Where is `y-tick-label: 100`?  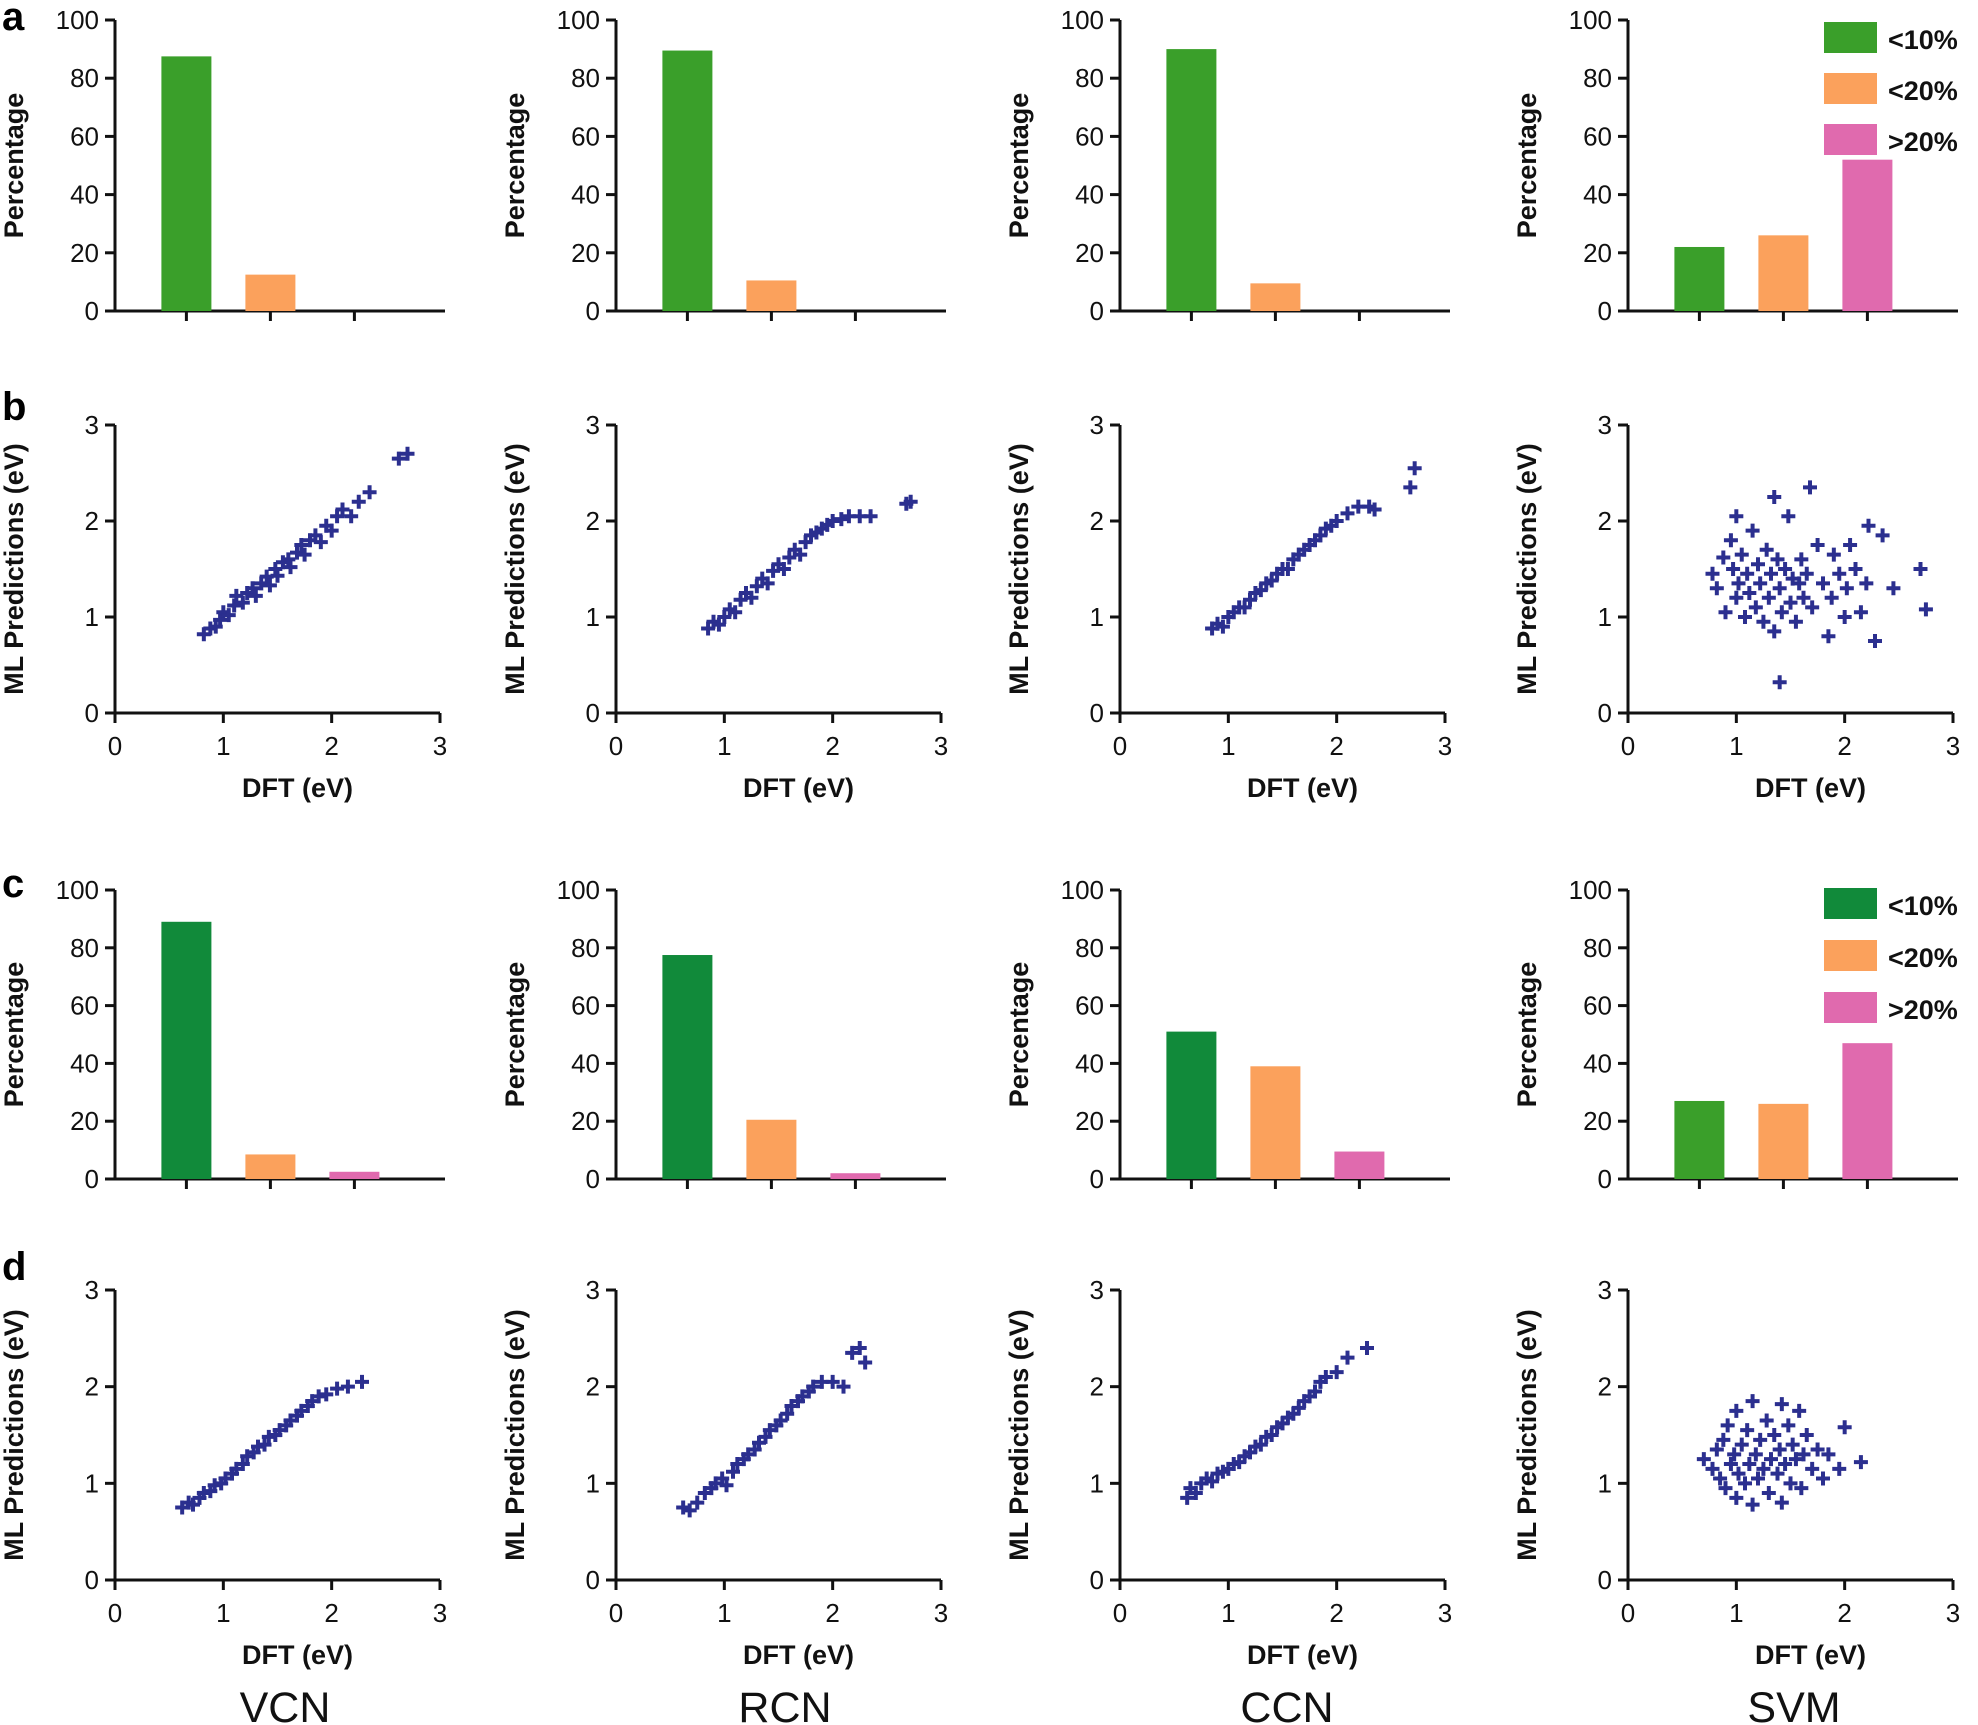 y-tick-label: 100 is located at coordinates (1590, 20).